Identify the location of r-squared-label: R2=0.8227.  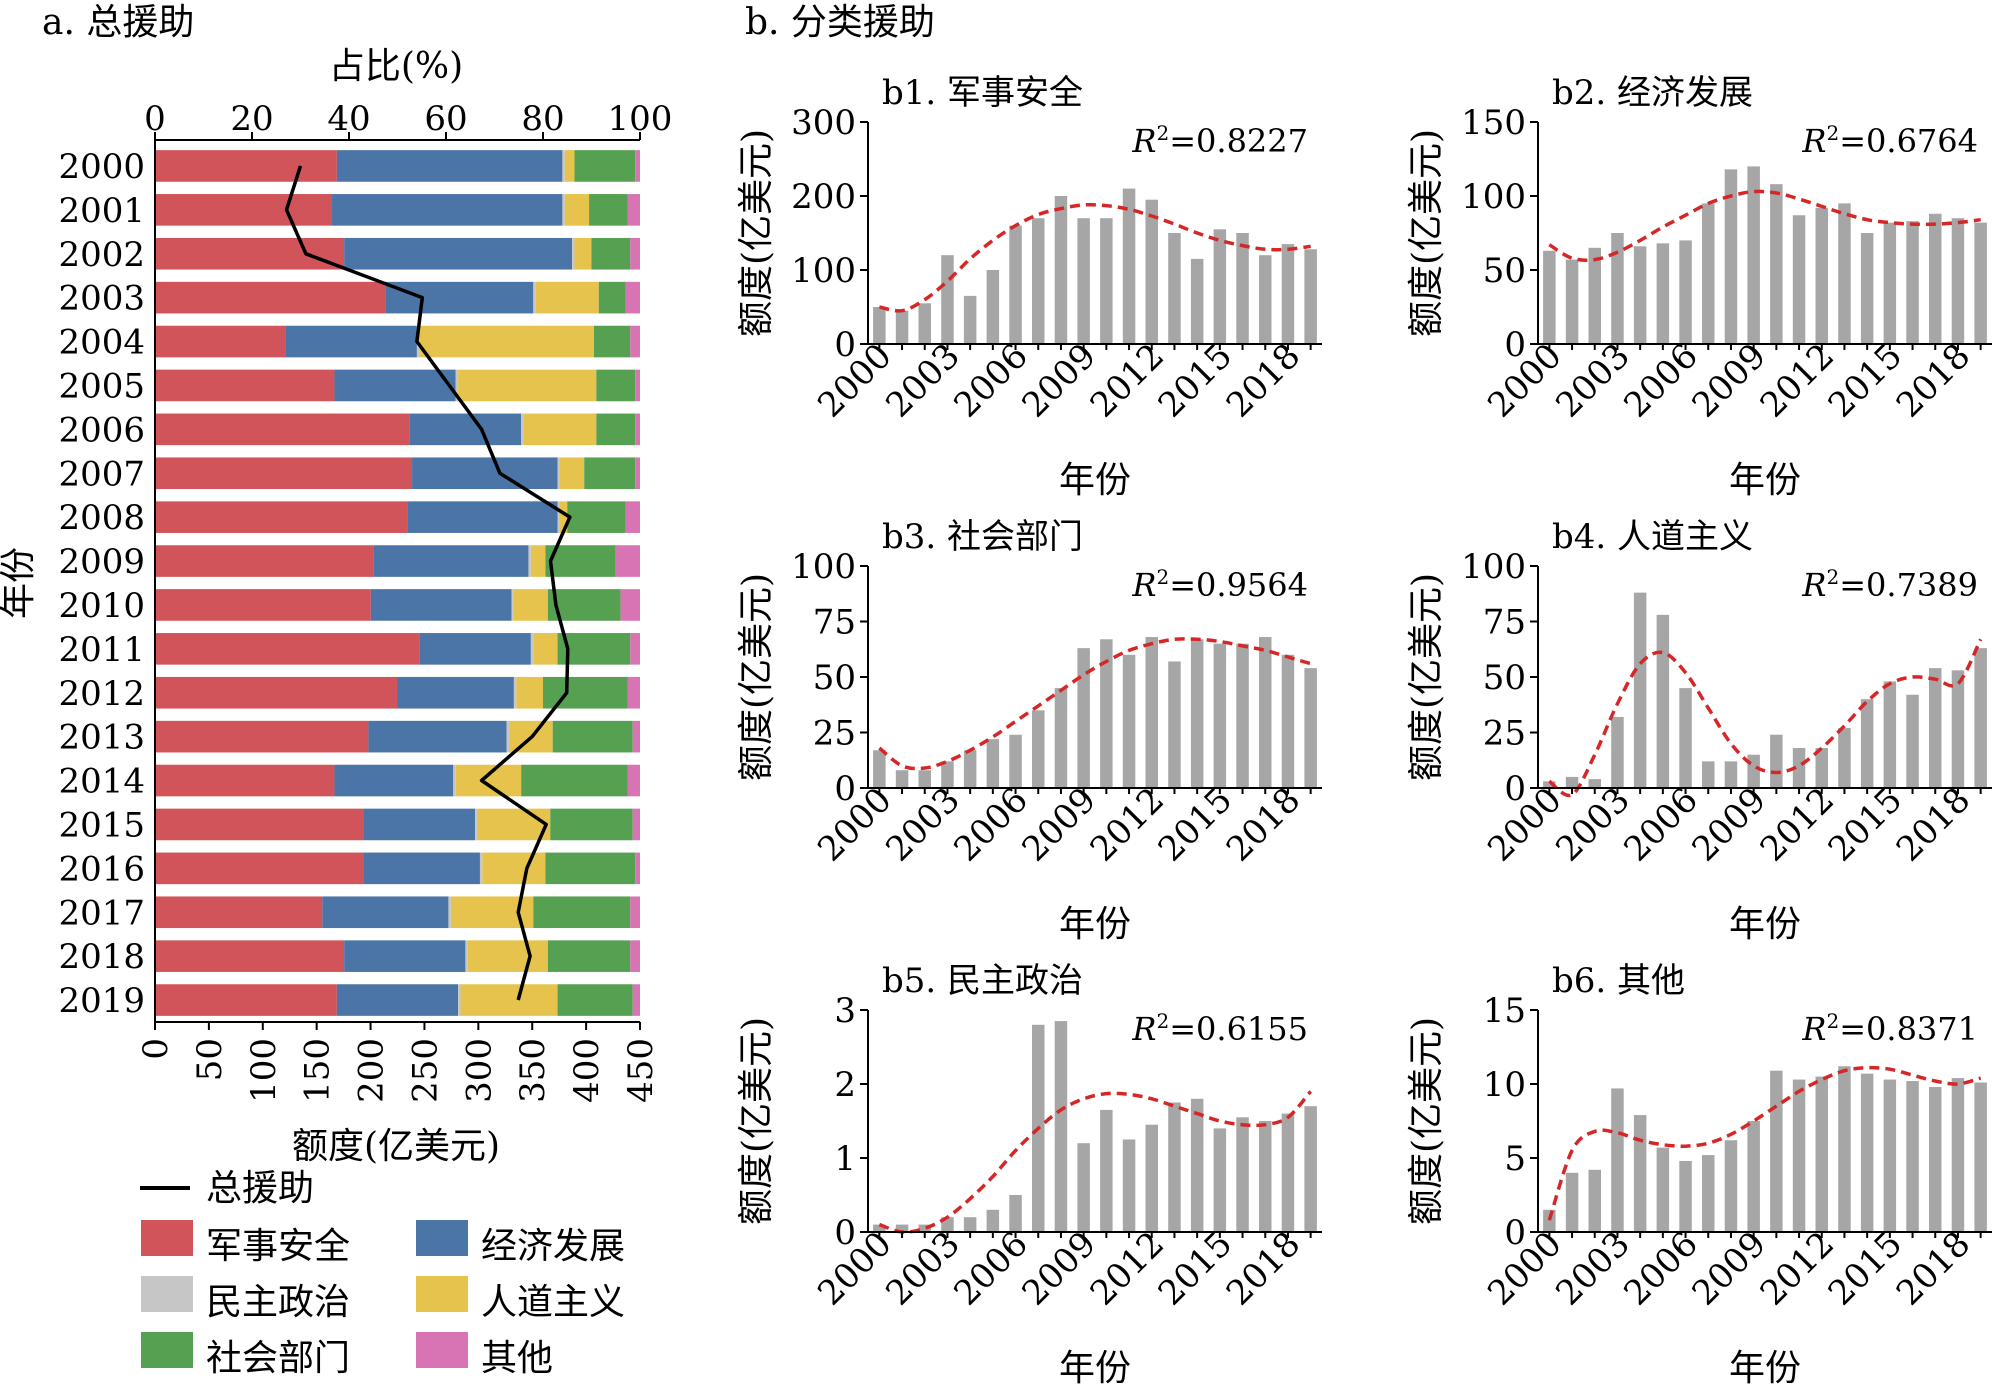
(1219, 140).